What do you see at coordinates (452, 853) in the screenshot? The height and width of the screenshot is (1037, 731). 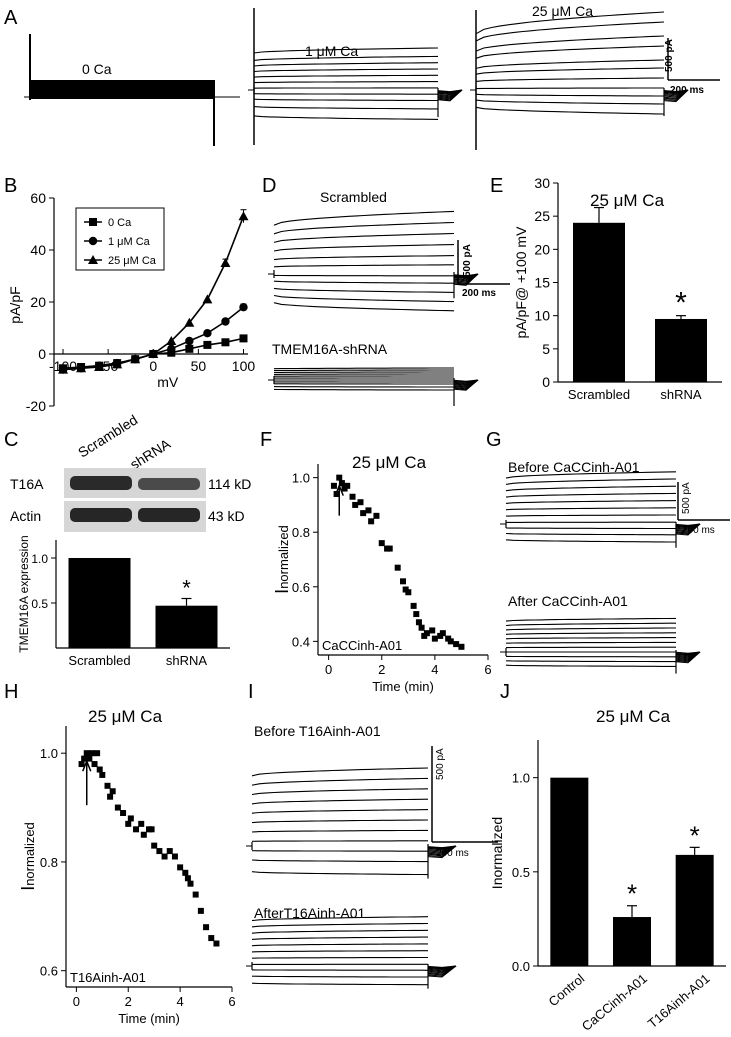 I see `scale-i-time: 200 ms` at bounding box center [452, 853].